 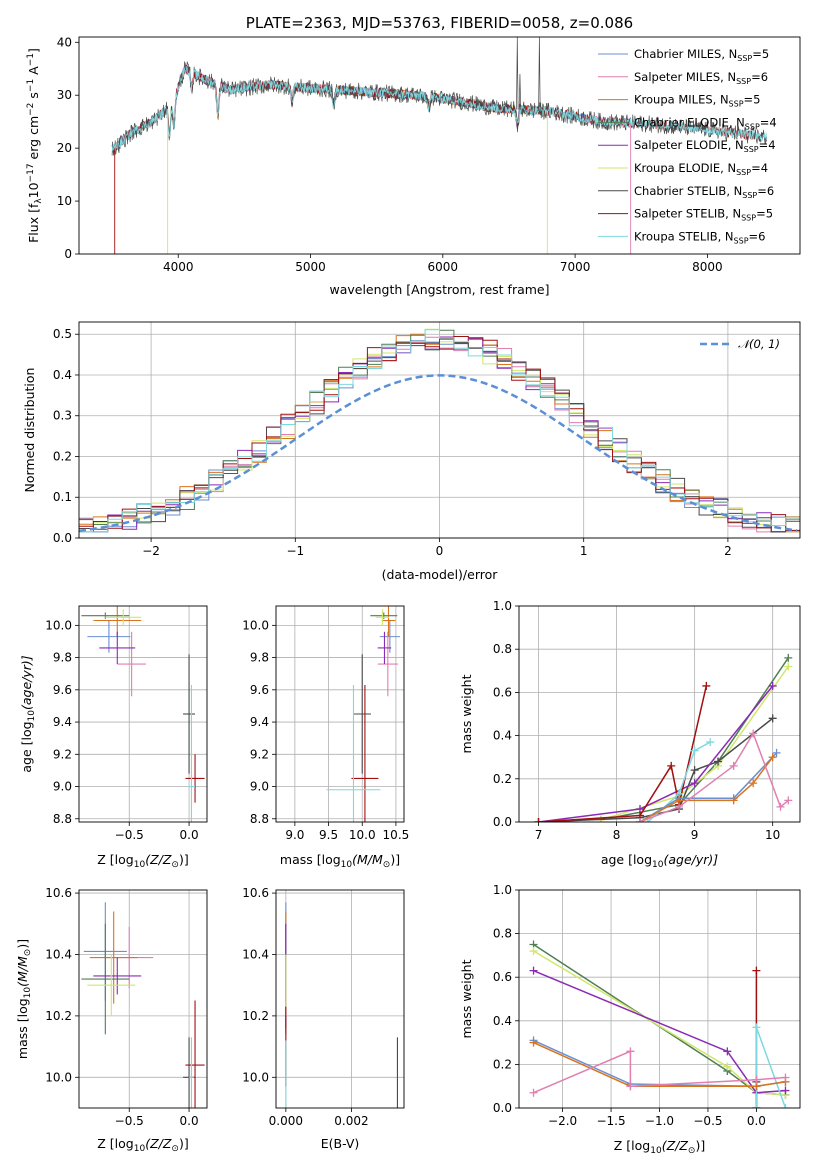 What do you see at coordinates (142, 861) in the screenshot?
I see `x-axis-label: Z [log10(Z/Z⊙)]` at bounding box center [142, 861].